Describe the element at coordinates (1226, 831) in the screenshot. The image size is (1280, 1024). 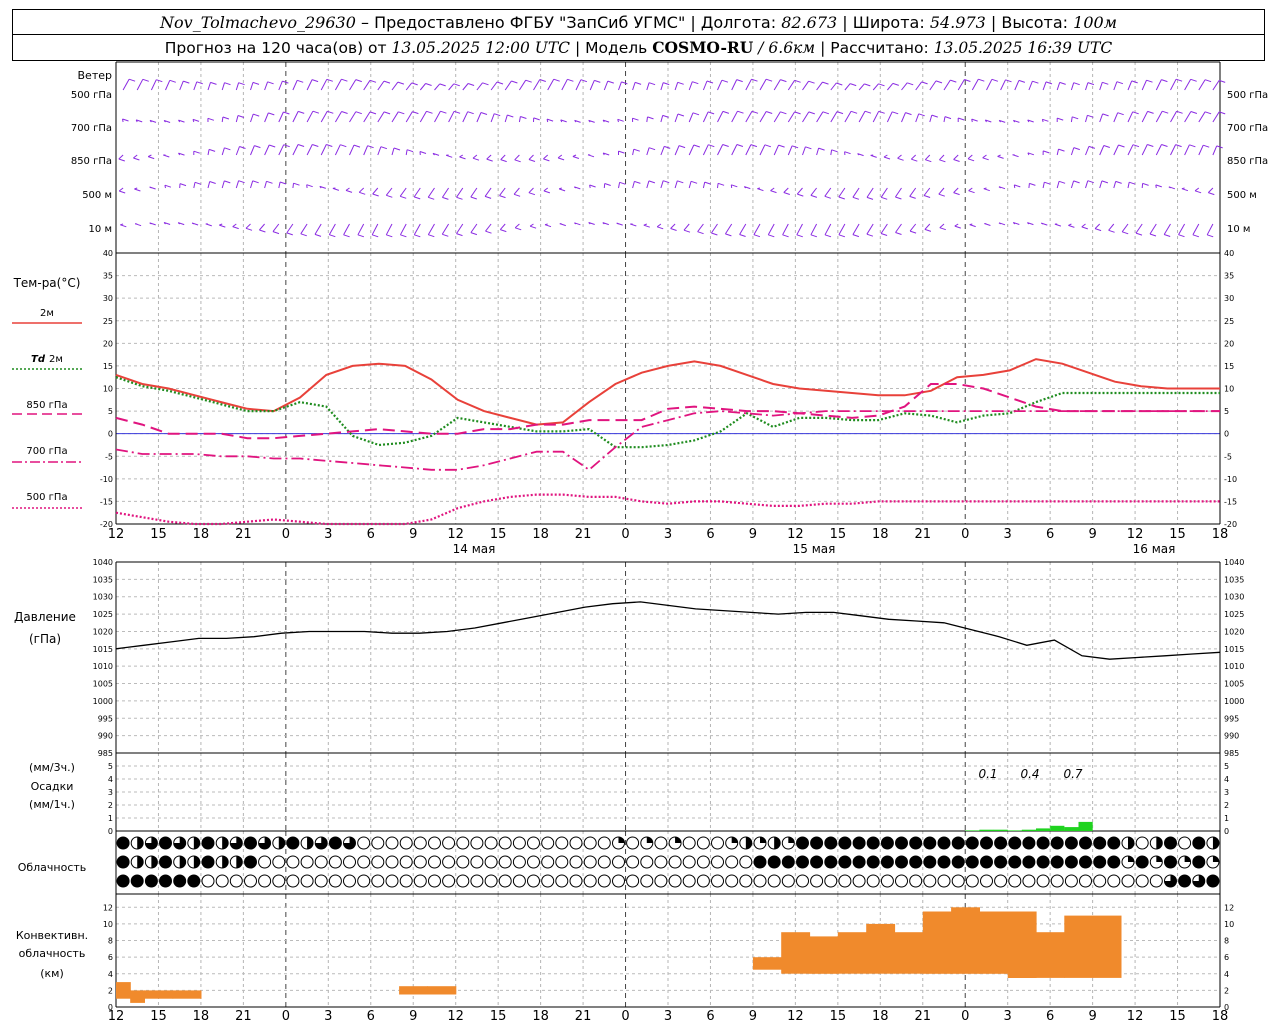
I see `y-tick-right: 0` at that location.